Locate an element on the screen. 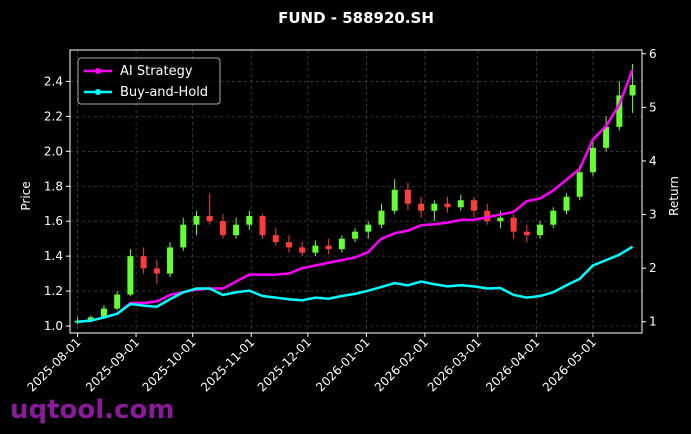 This screenshot has height=434, width=691. y-tick-label: 1.4 is located at coordinates (53, 256).